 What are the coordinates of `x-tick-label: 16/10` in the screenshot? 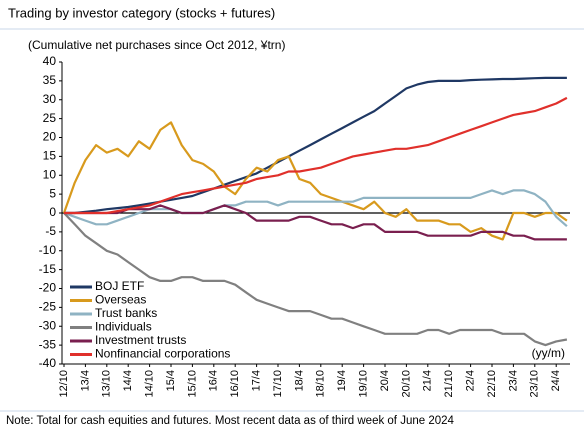 It's located at (235, 384).